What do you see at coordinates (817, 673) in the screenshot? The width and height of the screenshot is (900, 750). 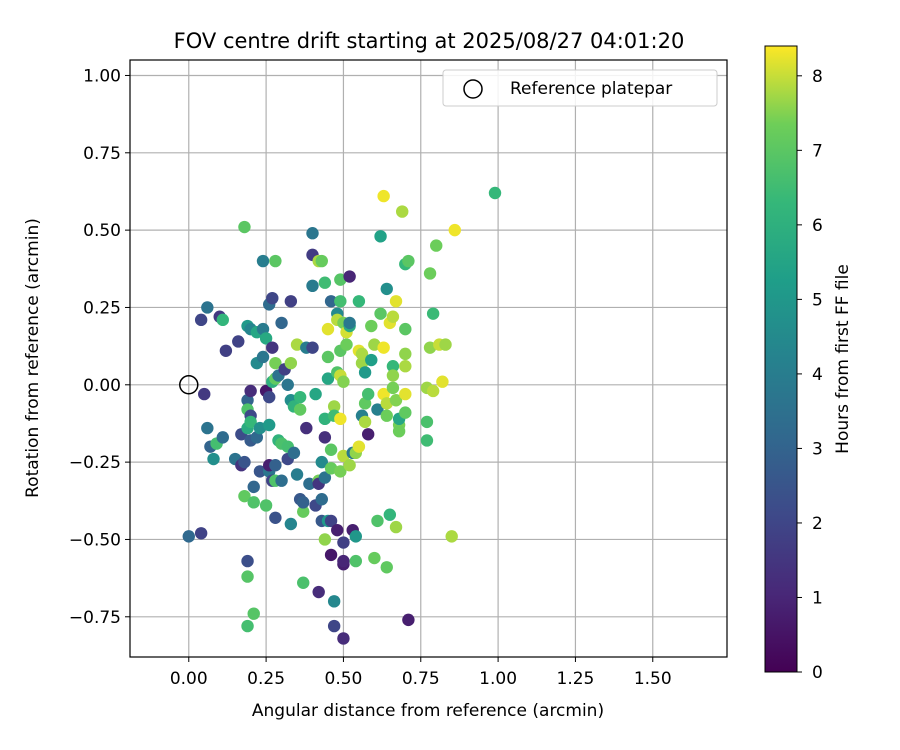 I see `colorbar-tick-label: 0` at bounding box center [817, 673].